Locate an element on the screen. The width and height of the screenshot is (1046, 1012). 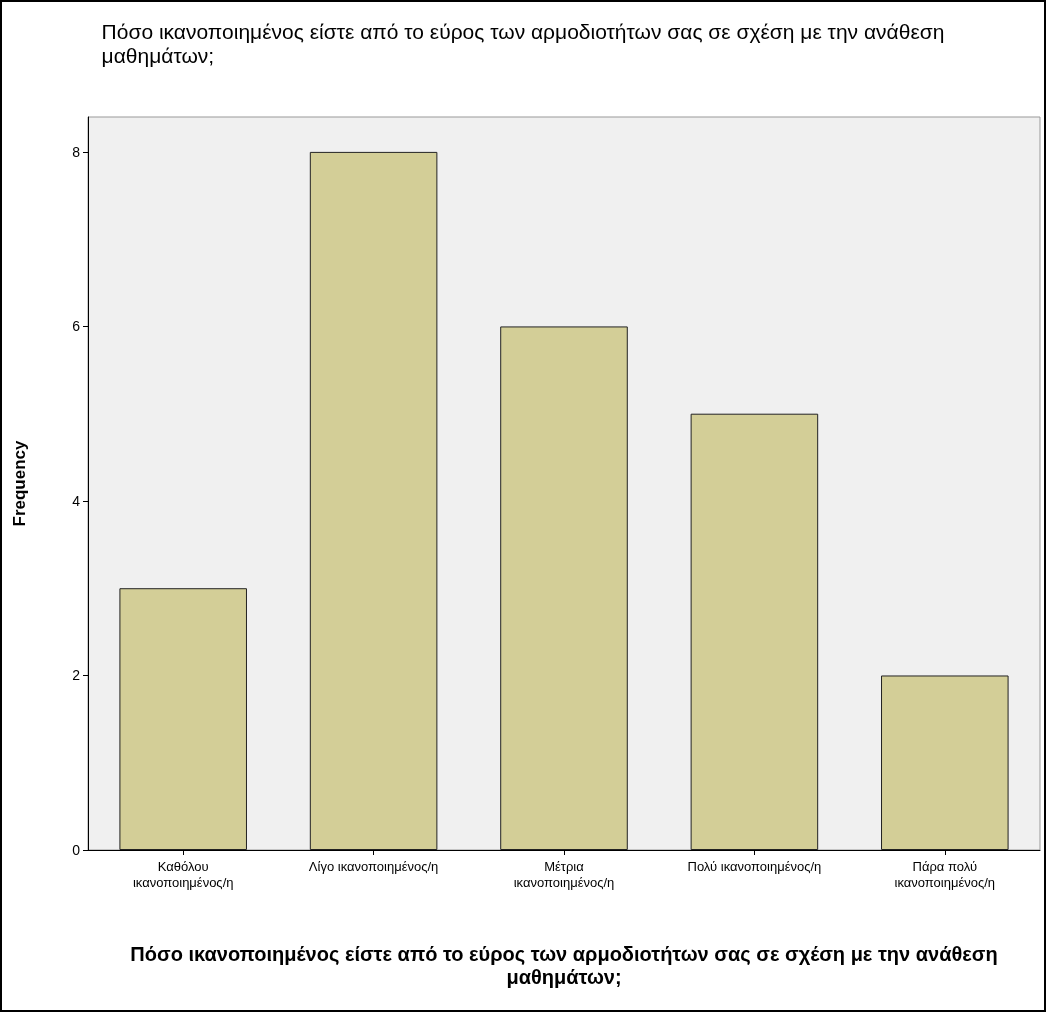
x-tick-label: Πολύ ικανοποιημένος/η is located at coordinates (754, 866).